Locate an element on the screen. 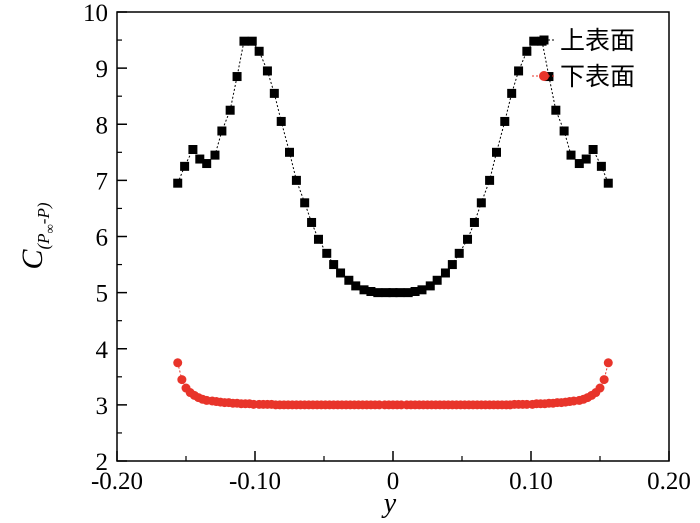 This screenshot has height=523, width=700. y-axis-title-main: C is located at coordinates (32, 259).